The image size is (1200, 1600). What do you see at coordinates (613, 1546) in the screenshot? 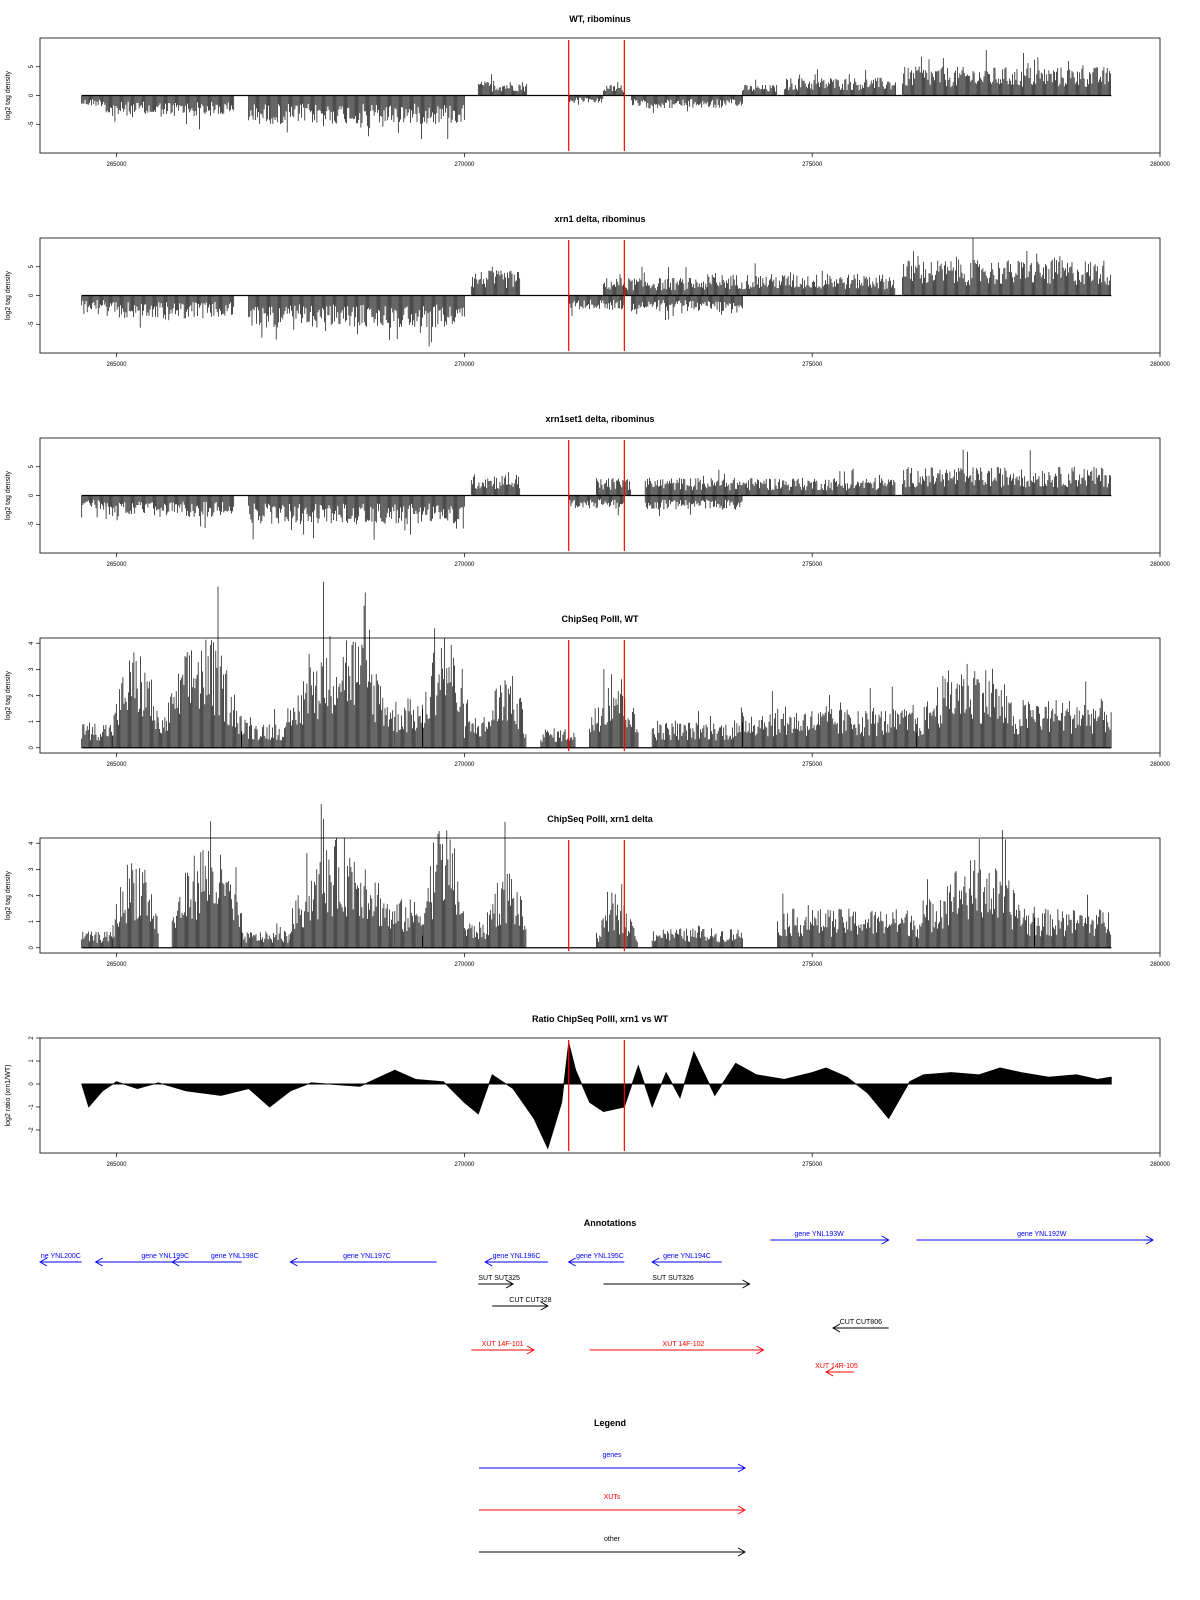
I see `legend-entry: other` at bounding box center [613, 1546].